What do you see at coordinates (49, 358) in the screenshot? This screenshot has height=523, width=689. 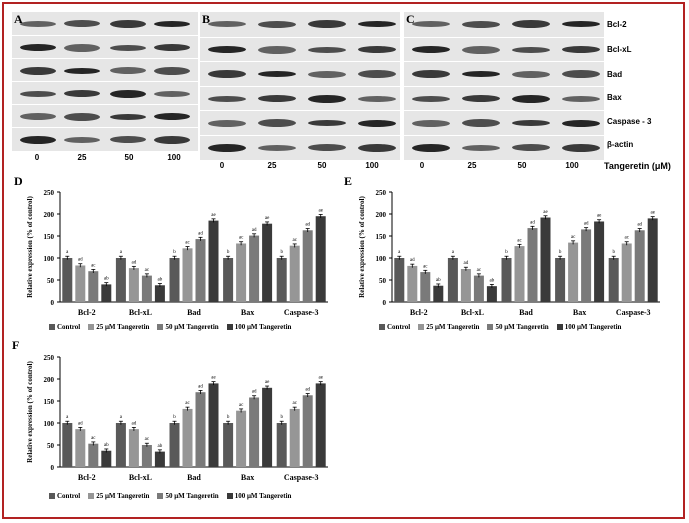 I see `y-tick-label: 250` at bounding box center [49, 358].